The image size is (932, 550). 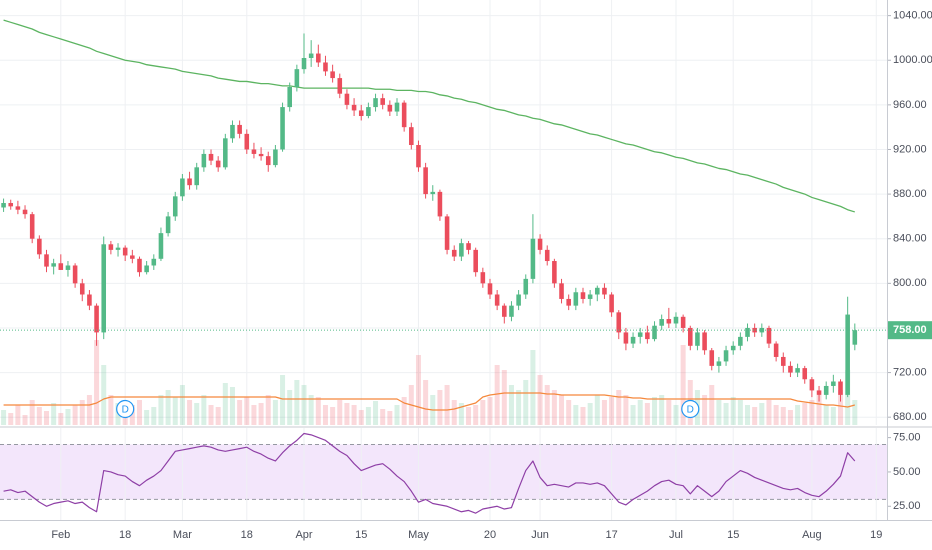 I want to click on x-tick-label: Jul, so click(x=676, y=535).